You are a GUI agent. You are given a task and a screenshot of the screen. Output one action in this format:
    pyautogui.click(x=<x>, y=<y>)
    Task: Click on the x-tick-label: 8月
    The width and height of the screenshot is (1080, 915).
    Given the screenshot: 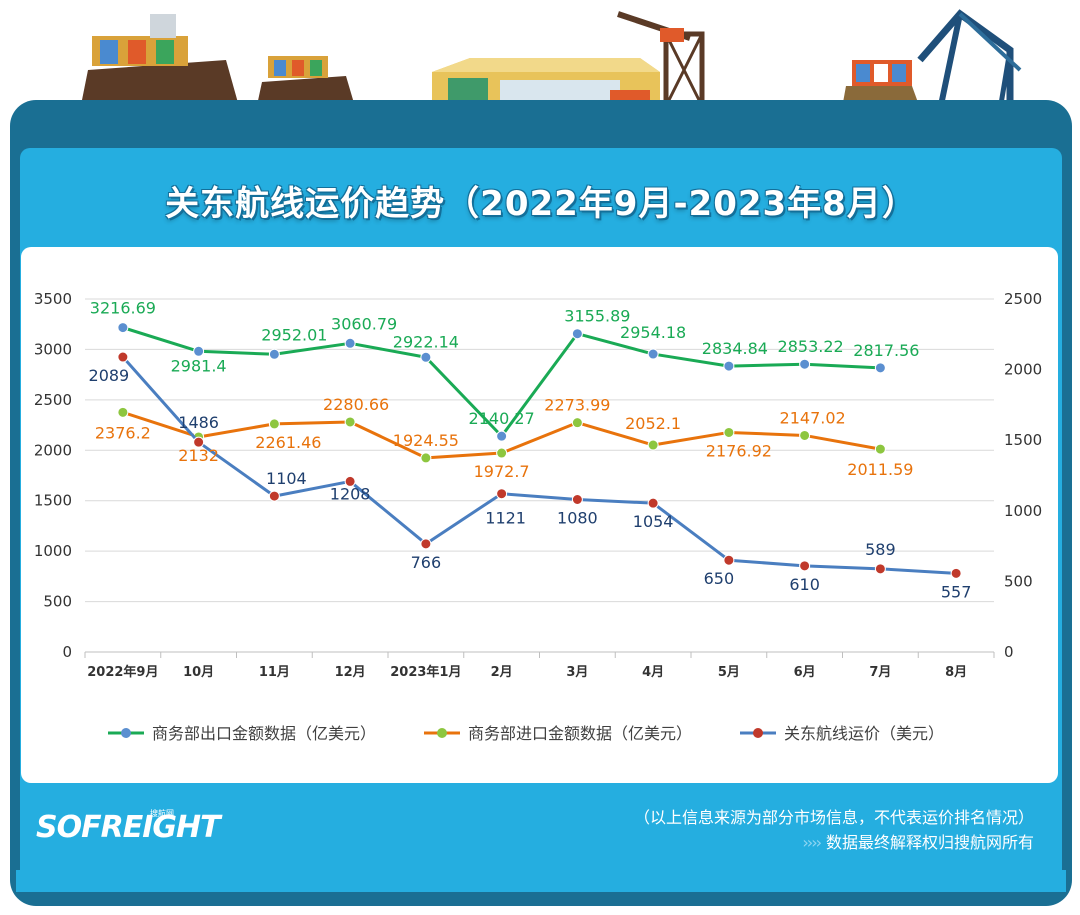 What is the action you would take?
    pyautogui.click(x=956, y=672)
    